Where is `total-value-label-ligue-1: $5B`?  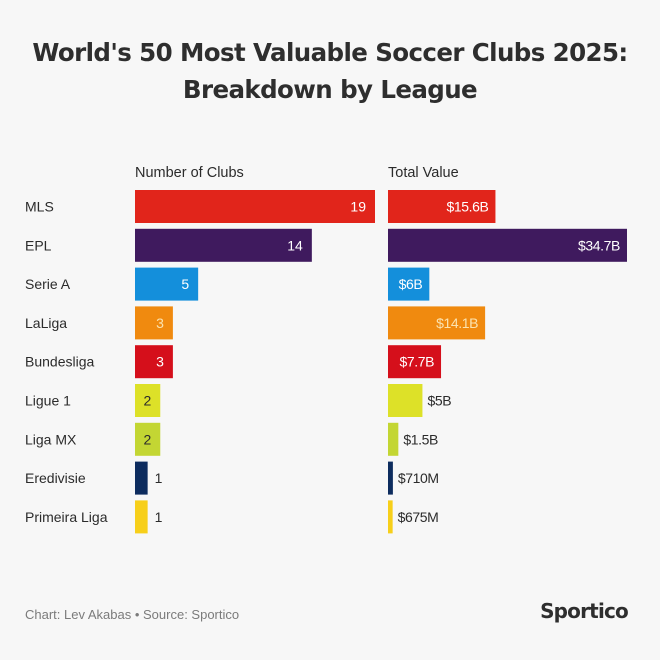 total-value-label-ligue-1: $5B is located at coordinates (439, 401).